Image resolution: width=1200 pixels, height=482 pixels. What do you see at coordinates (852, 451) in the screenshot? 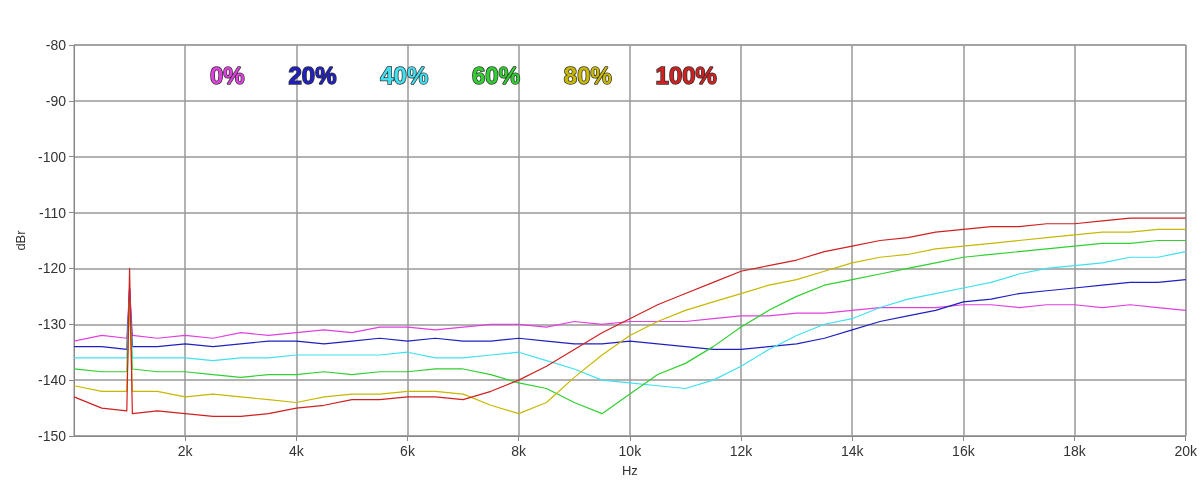
I see `x-tick-label: 14k` at bounding box center [852, 451].